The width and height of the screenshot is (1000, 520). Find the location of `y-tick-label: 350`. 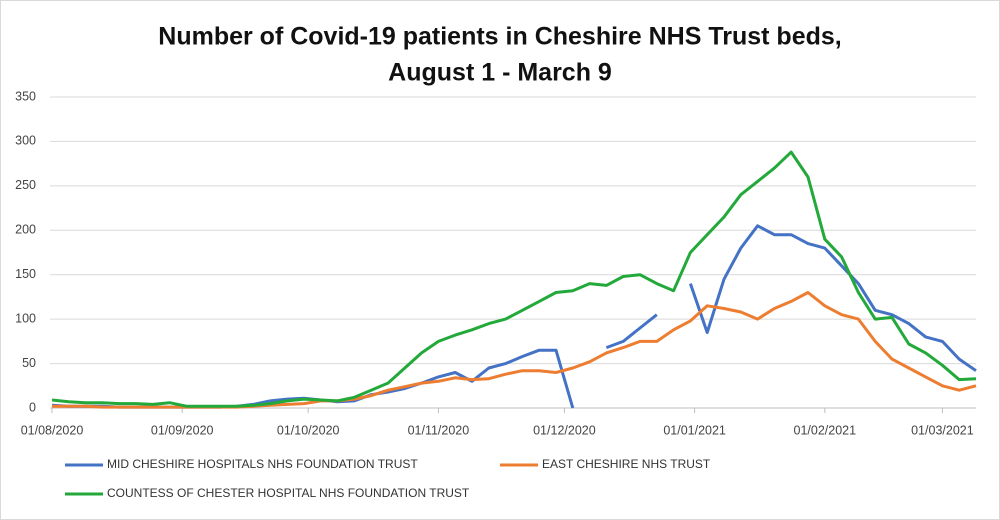

y-tick-label: 350 is located at coordinates (25, 96).